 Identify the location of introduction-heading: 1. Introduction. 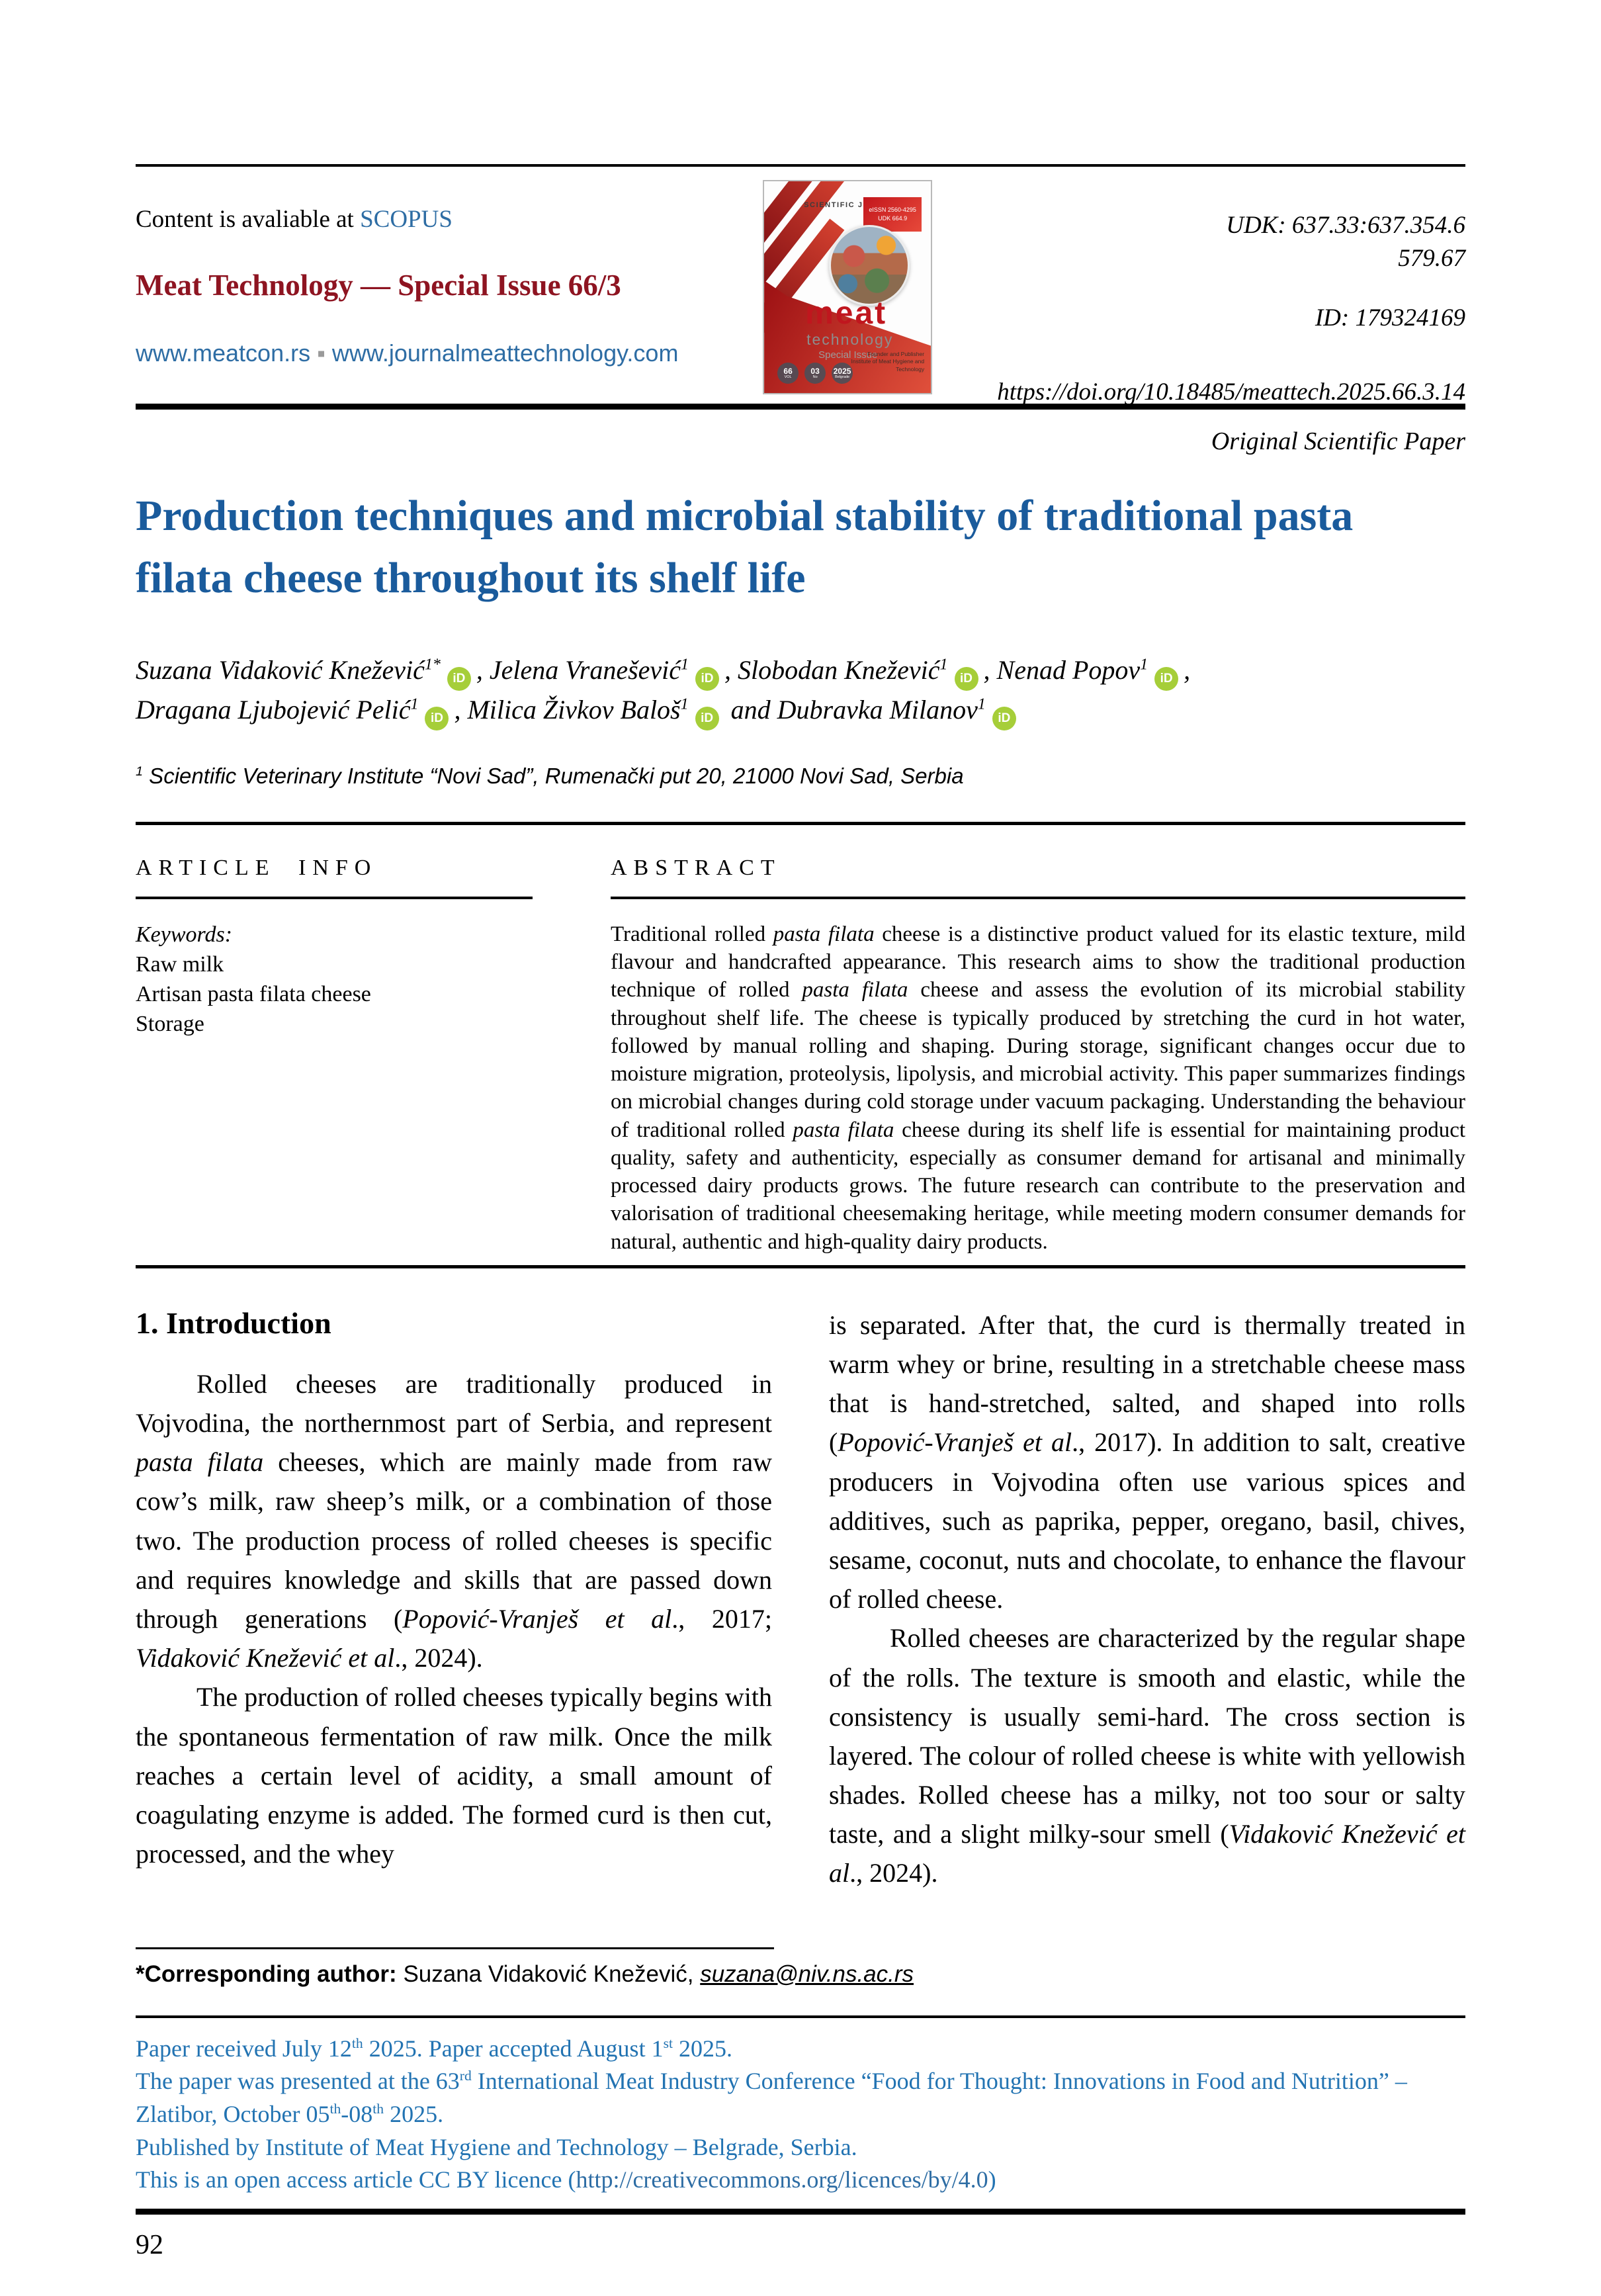
(233, 1322).